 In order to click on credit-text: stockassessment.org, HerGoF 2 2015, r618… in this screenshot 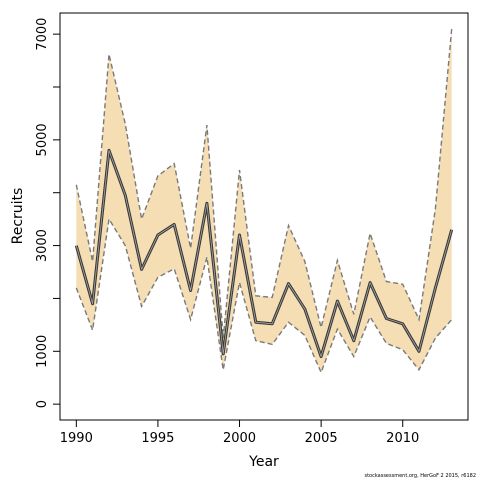, I will do `click(420, 476)`.